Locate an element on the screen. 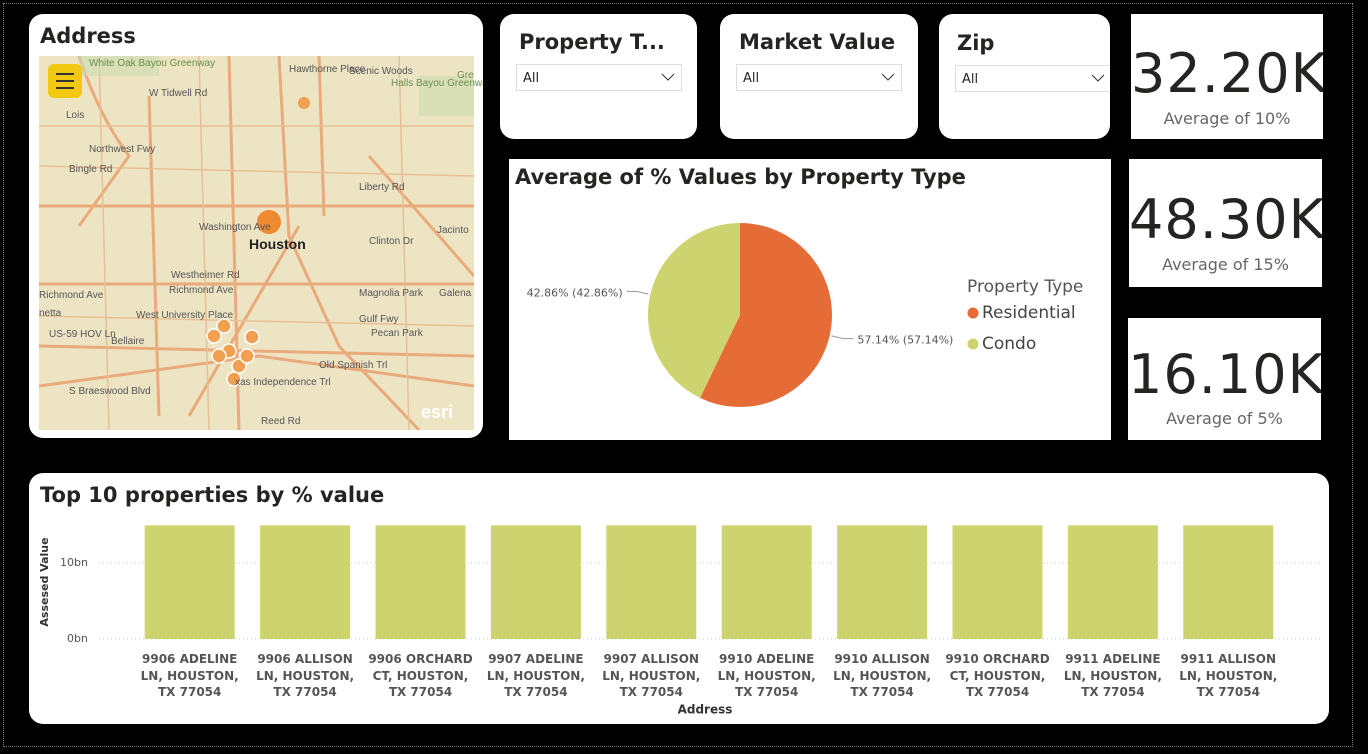 Image resolution: width=1368 pixels, height=754 pixels. slicer-title: Zip is located at coordinates (976, 43).